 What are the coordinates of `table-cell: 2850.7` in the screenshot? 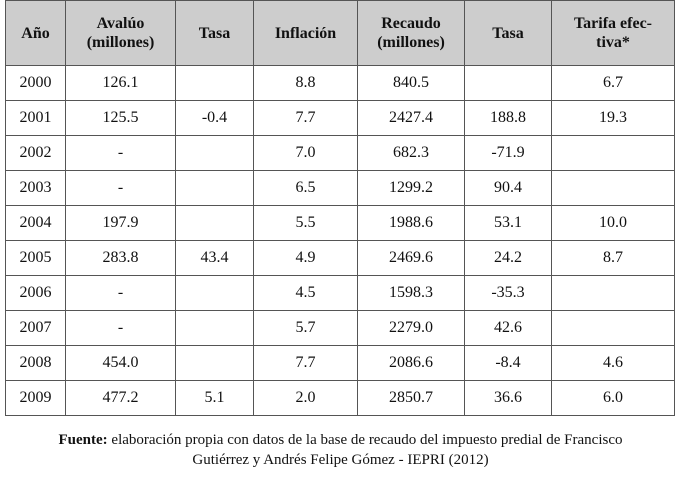 It's located at (411, 398).